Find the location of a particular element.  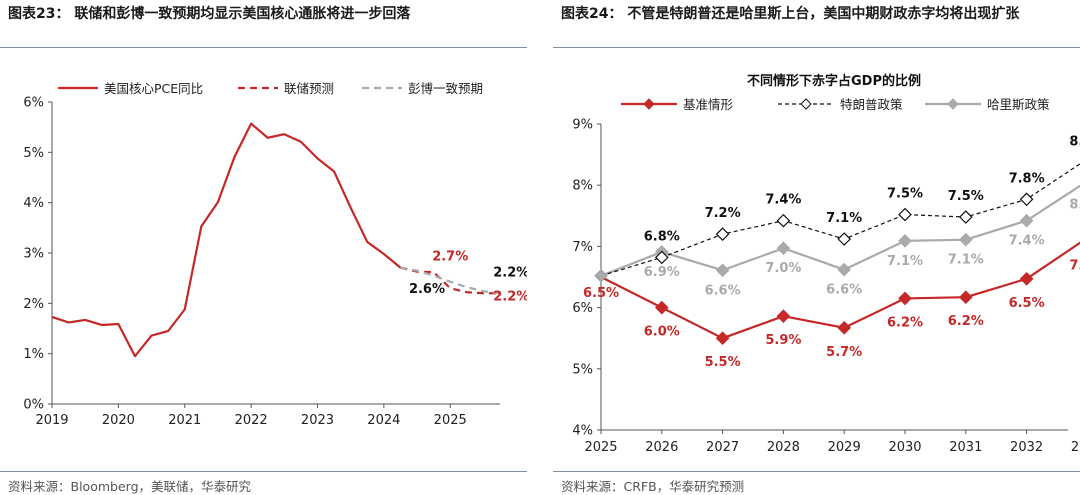

left-y-tick-label: 0% is located at coordinates (33, 405).